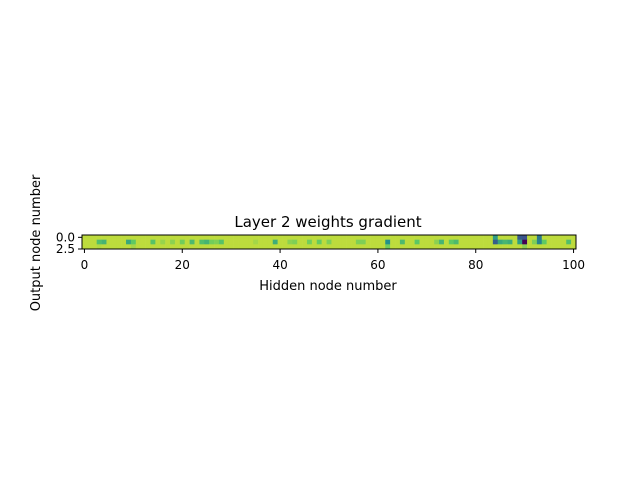 The width and height of the screenshot is (640, 480). Describe the element at coordinates (65, 237) in the screenshot. I see `y-tick-label: 0.0` at that location.